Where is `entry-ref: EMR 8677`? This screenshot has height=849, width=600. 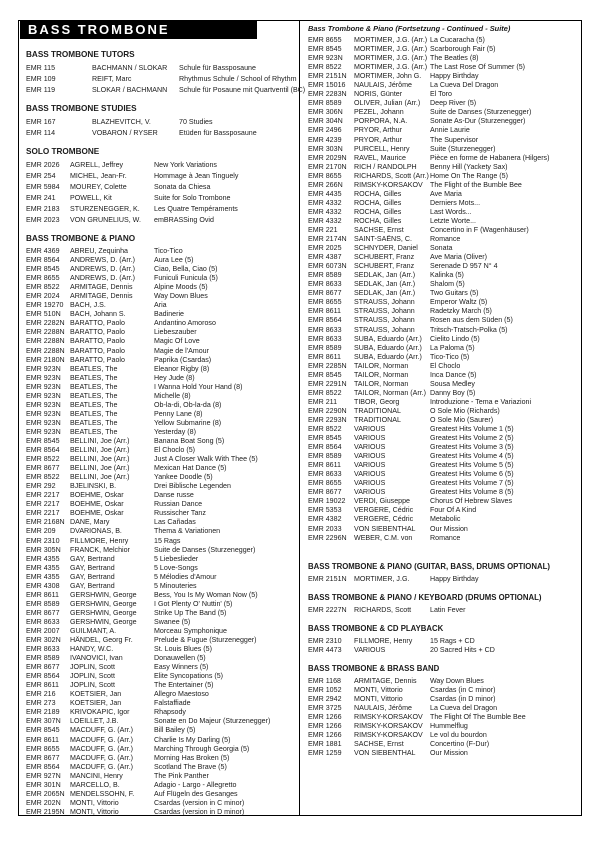
entry-ref: EMR 8677 is located at coordinates (43, 667).